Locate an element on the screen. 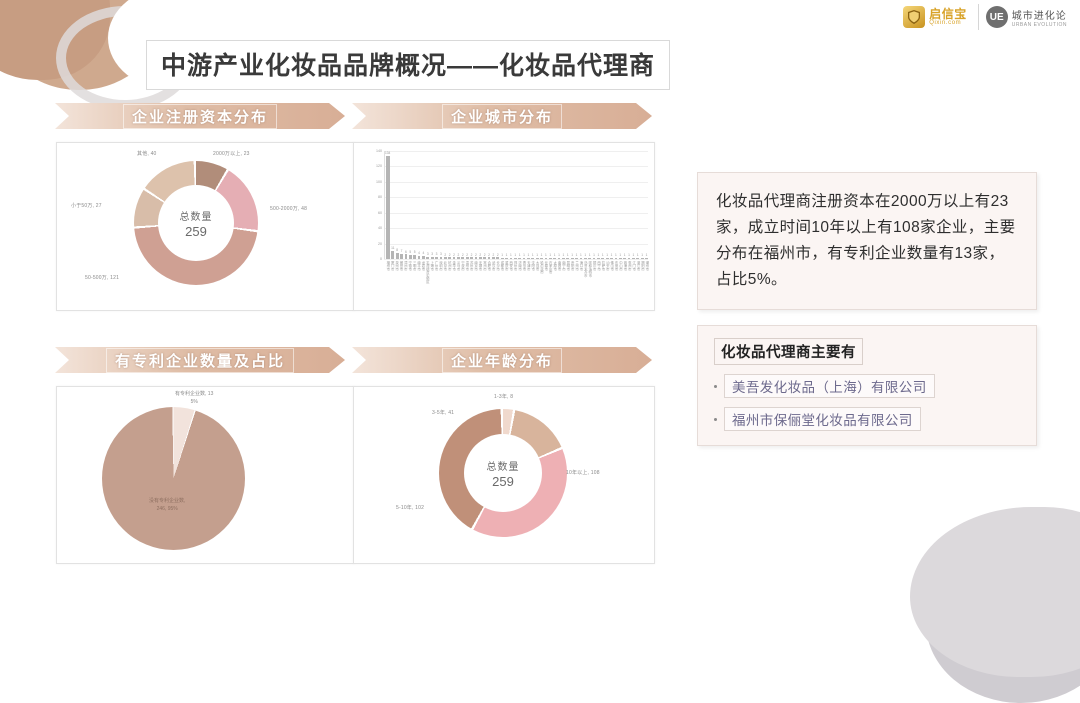  x-axis-label: 海口市 is located at coordinates (580, 266).